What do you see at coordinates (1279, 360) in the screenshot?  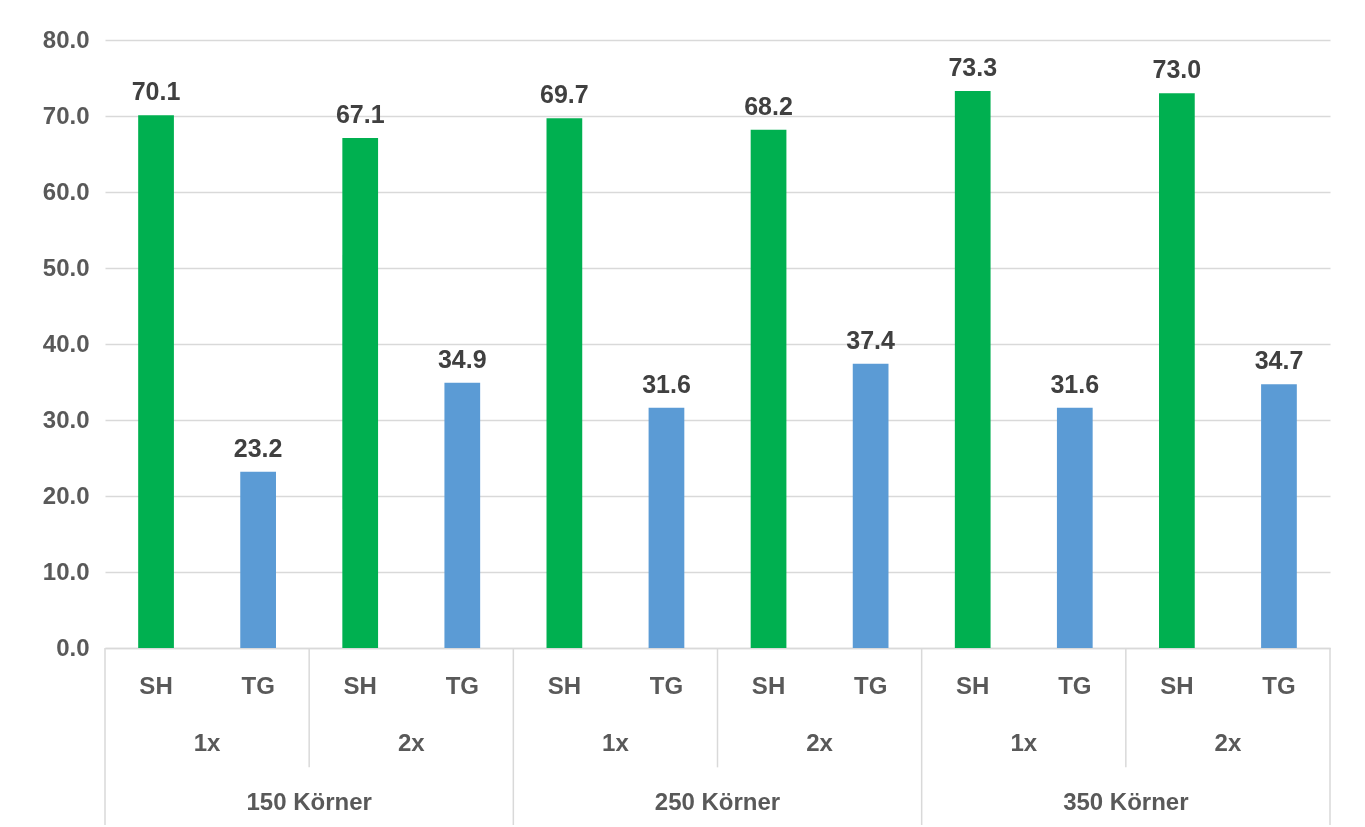 I see `data-label: 34.7` at bounding box center [1279, 360].